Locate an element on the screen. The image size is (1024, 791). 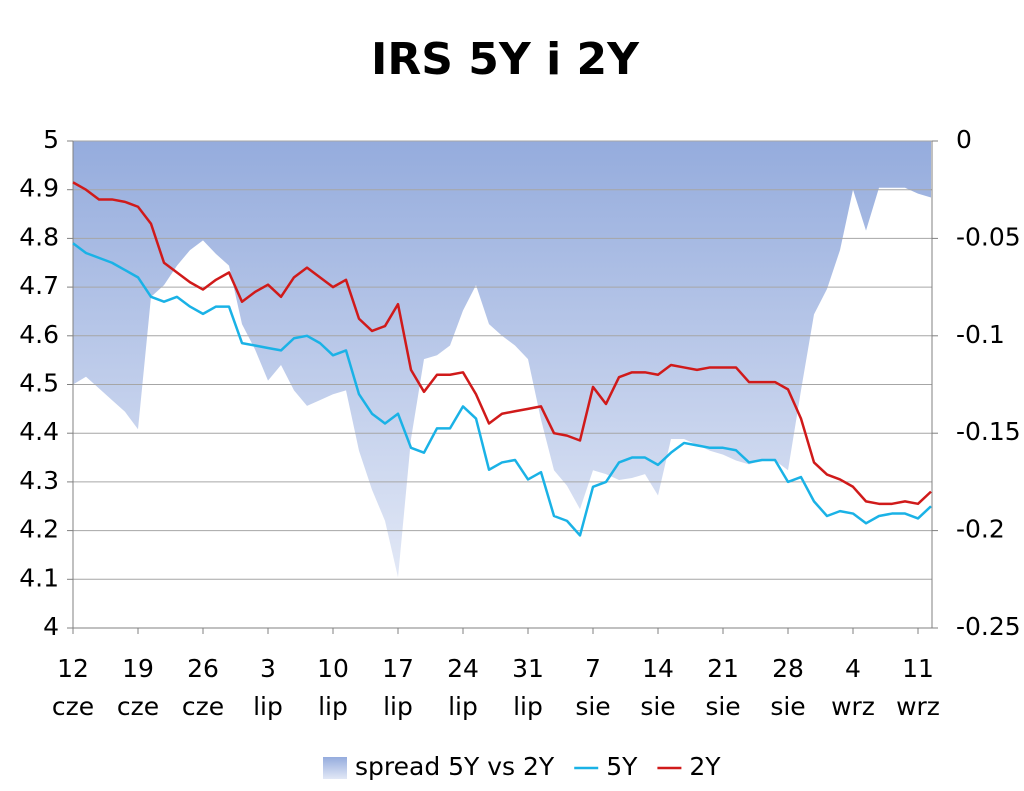
x-tick-label: 12 cze is located at coordinates (73, 687).